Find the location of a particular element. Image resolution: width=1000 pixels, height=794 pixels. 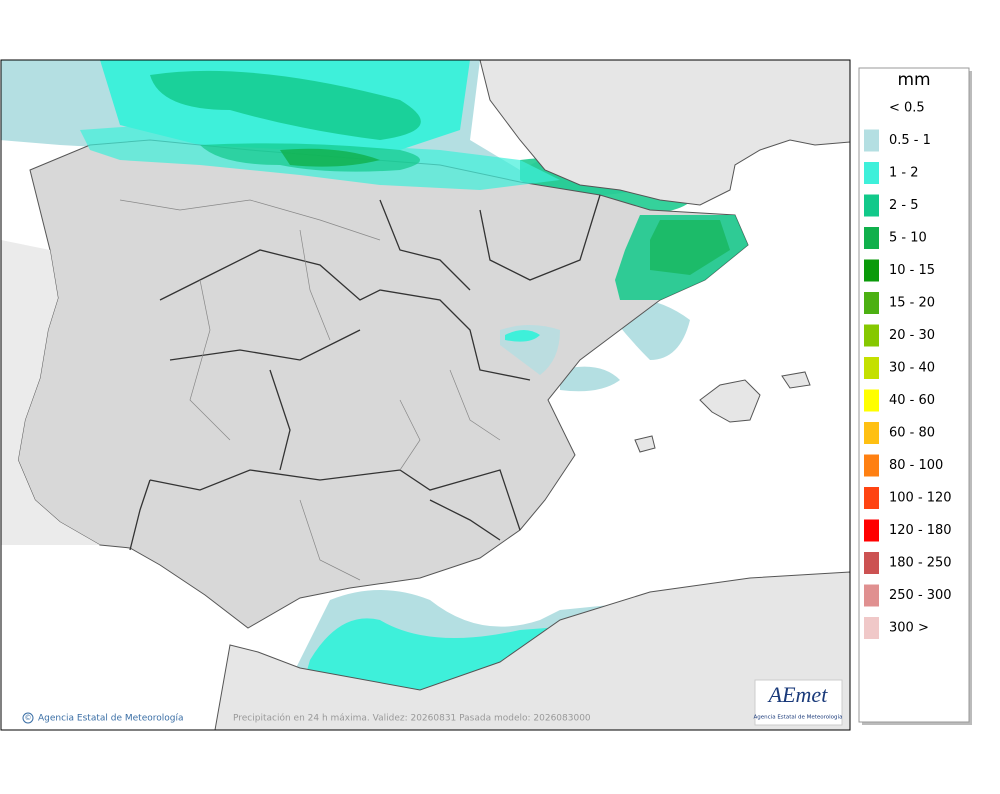

legend-label: 180 - 250 is located at coordinates (920, 563).